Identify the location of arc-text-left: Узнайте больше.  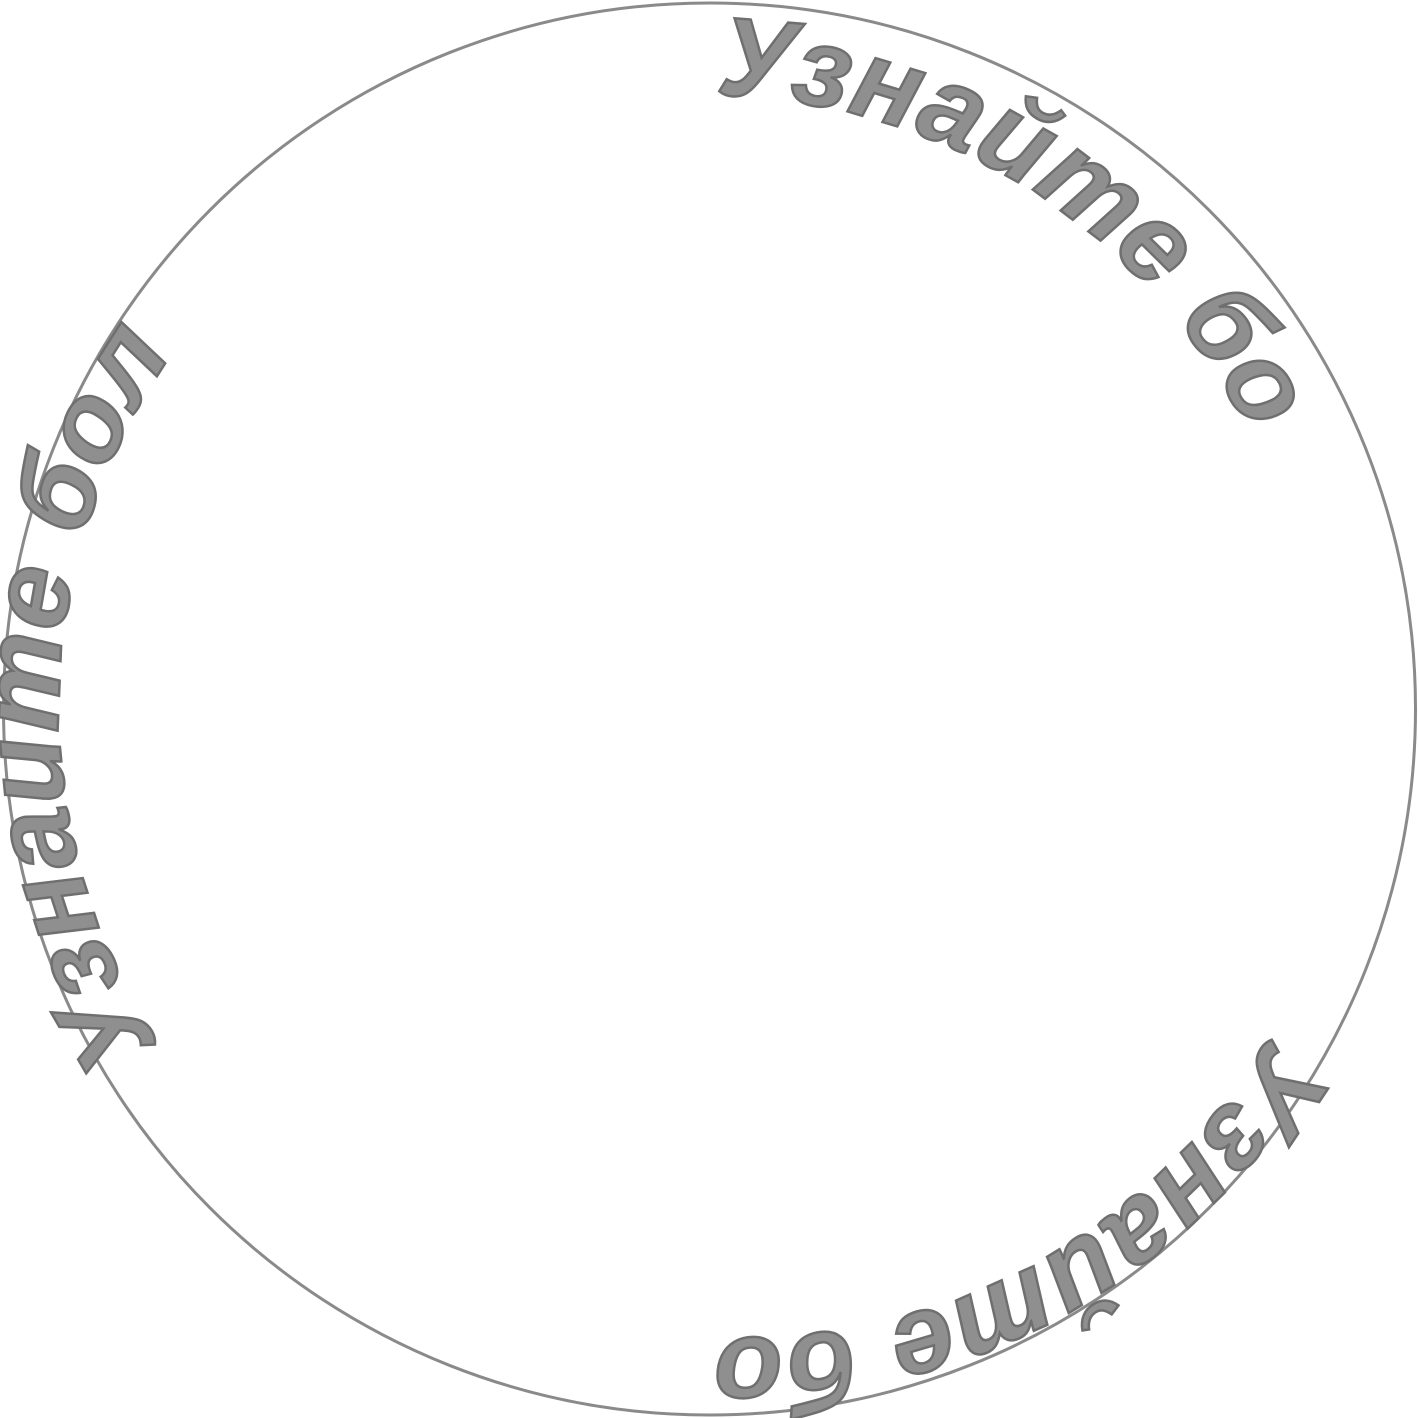
(96, 548).